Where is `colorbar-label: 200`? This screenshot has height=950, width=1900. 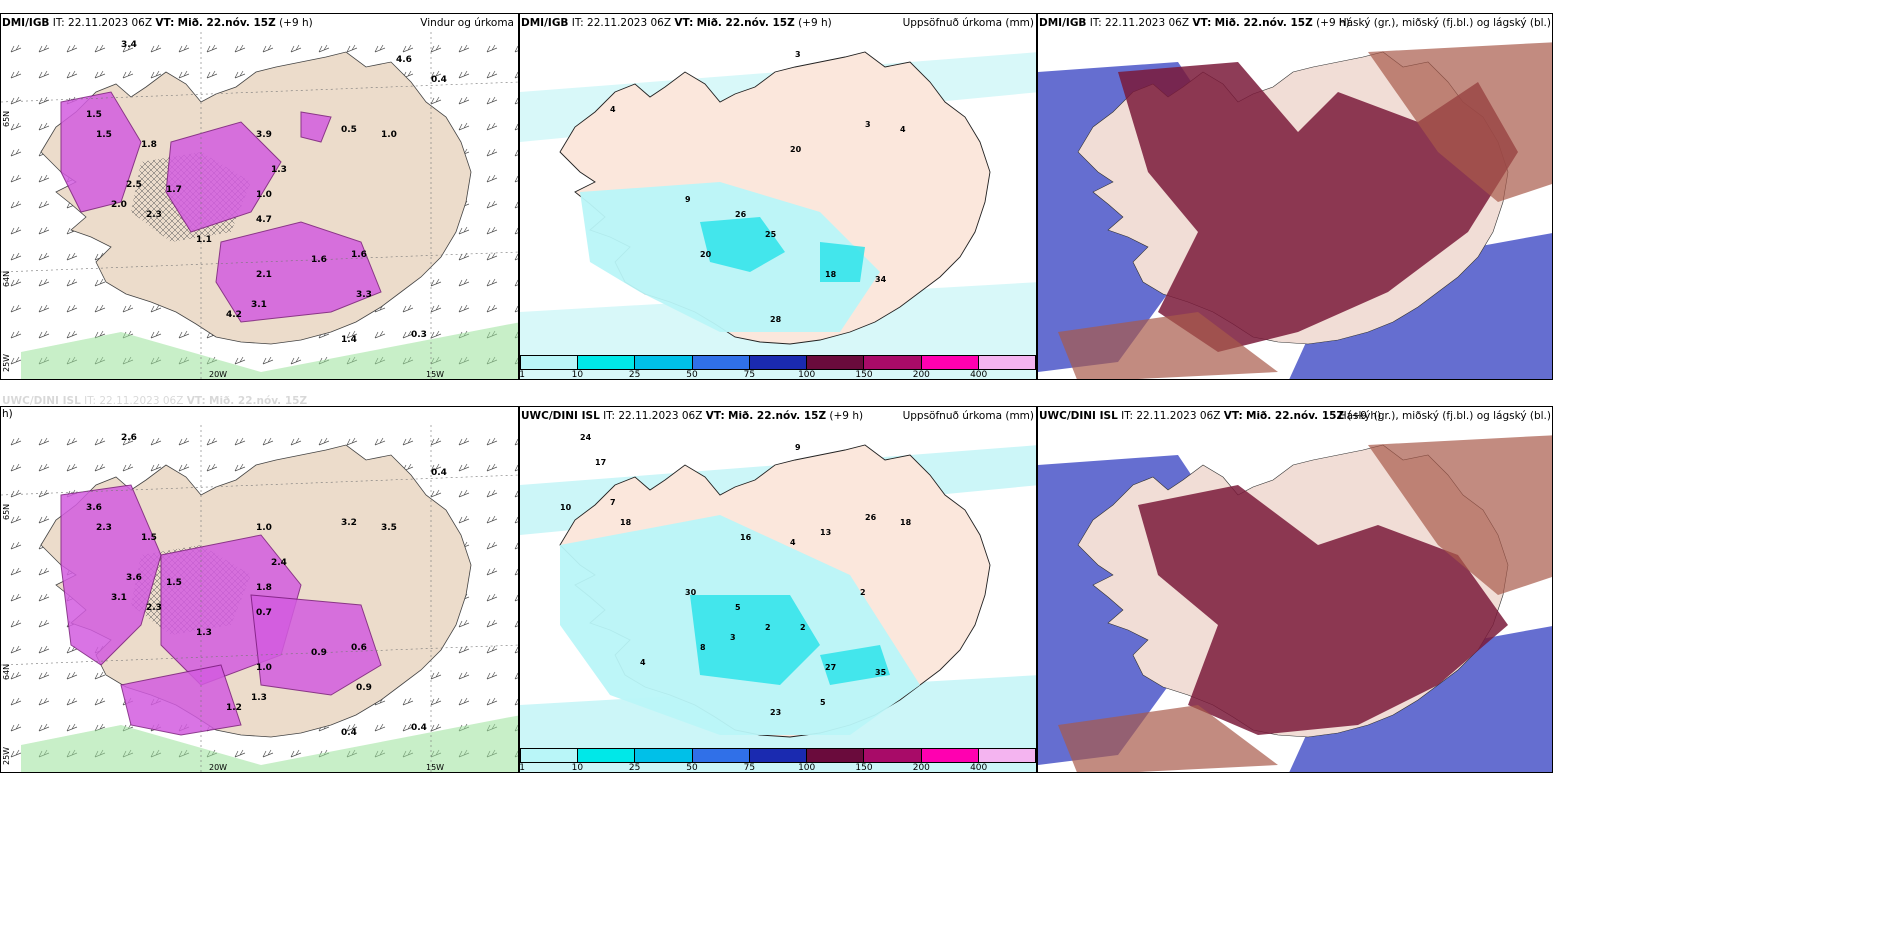
colorbar-label: 200 is located at coordinates (921, 768).